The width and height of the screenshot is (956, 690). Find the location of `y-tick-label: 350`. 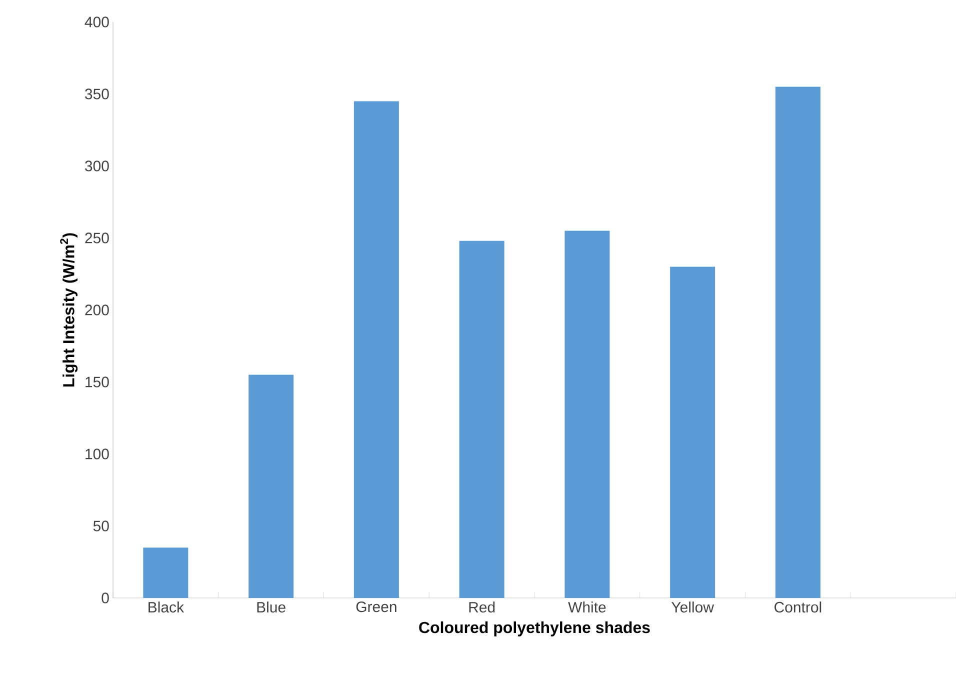

y-tick-label: 350 is located at coordinates (97, 94).